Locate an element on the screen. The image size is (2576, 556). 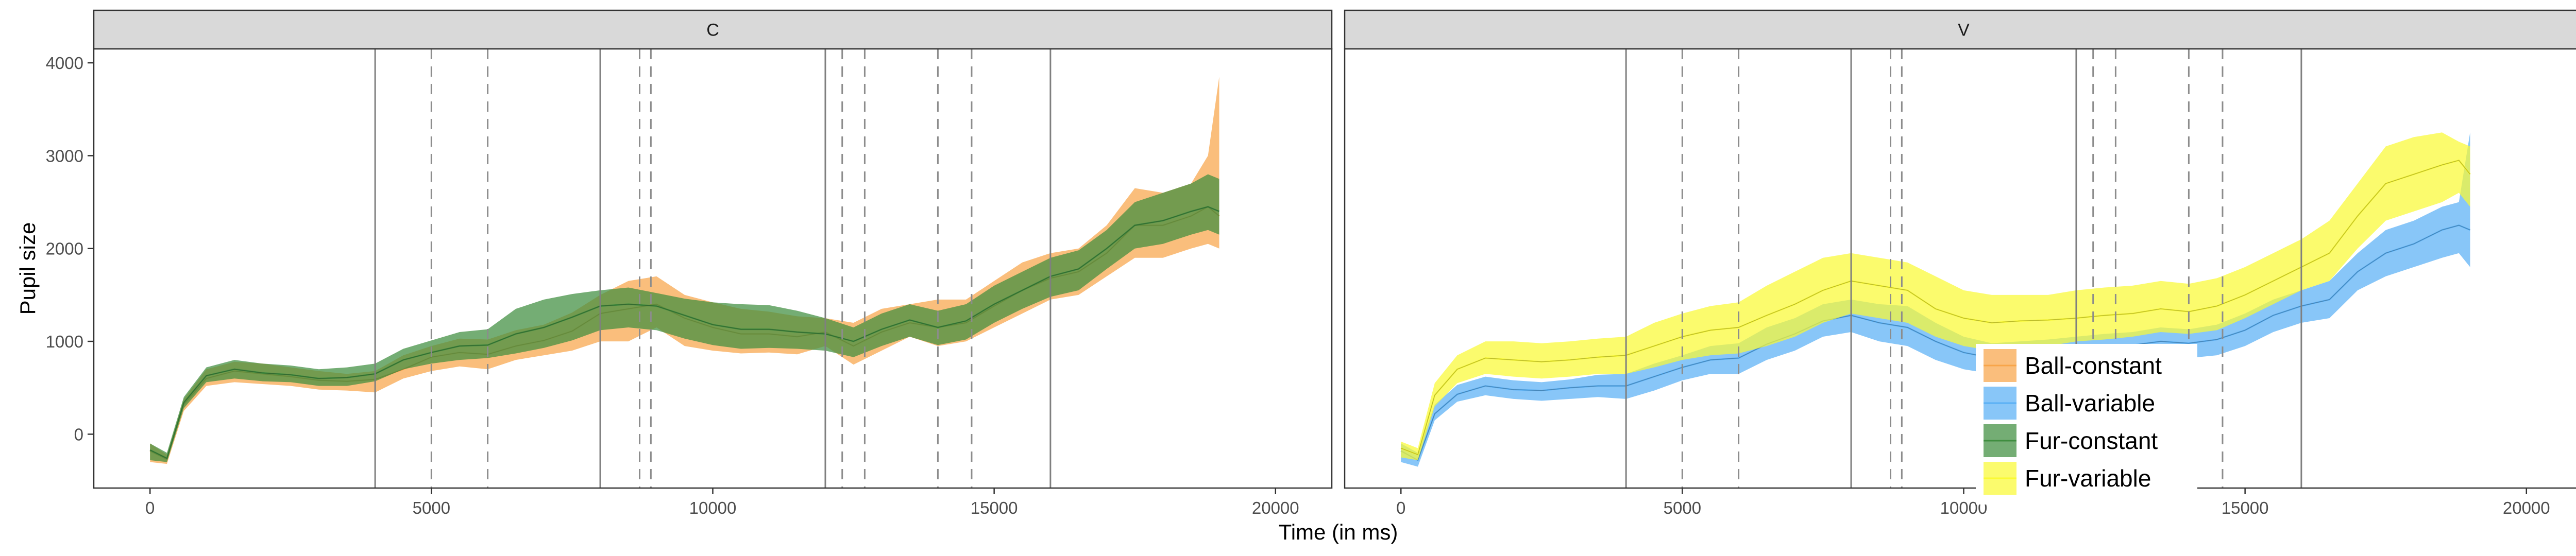
y-tick-label: 0 is located at coordinates (79, 434).